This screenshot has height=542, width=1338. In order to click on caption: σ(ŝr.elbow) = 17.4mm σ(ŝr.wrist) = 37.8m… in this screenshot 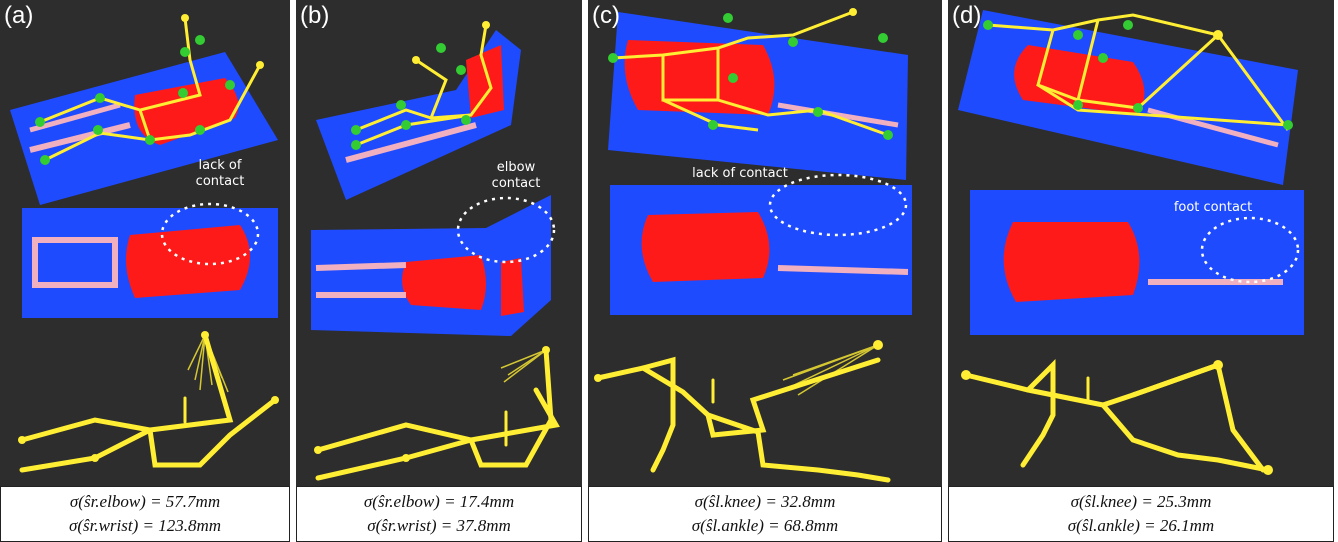, I will do `click(439, 514)`.